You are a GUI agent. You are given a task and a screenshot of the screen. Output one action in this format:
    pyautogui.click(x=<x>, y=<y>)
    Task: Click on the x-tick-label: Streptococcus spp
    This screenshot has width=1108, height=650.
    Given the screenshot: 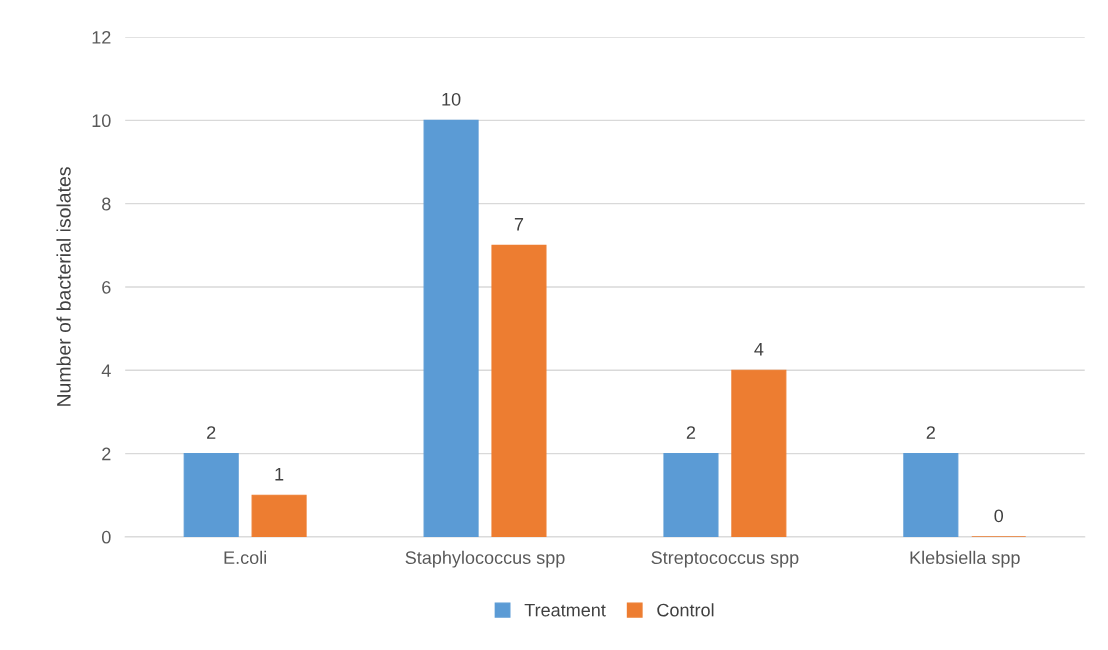 What is the action you would take?
    pyautogui.click(x=725, y=559)
    